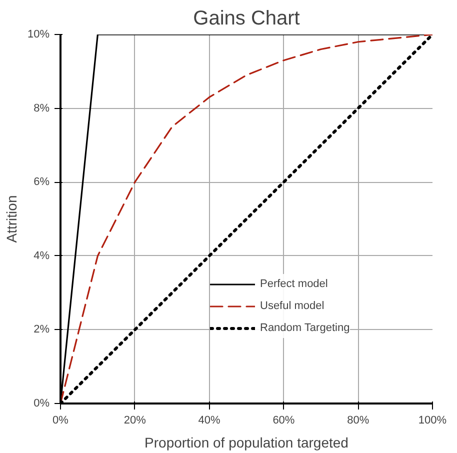  What do you see at coordinates (292, 306) in the screenshot?
I see `legend-label: Useful model` at bounding box center [292, 306].